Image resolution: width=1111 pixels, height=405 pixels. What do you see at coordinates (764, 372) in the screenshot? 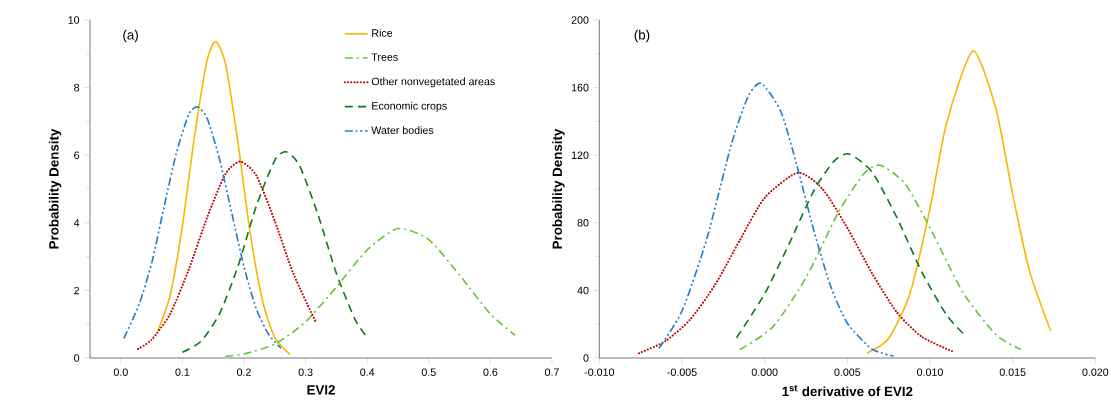
I see `x-tick-label: 0.000` at bounding box center [764, 372].